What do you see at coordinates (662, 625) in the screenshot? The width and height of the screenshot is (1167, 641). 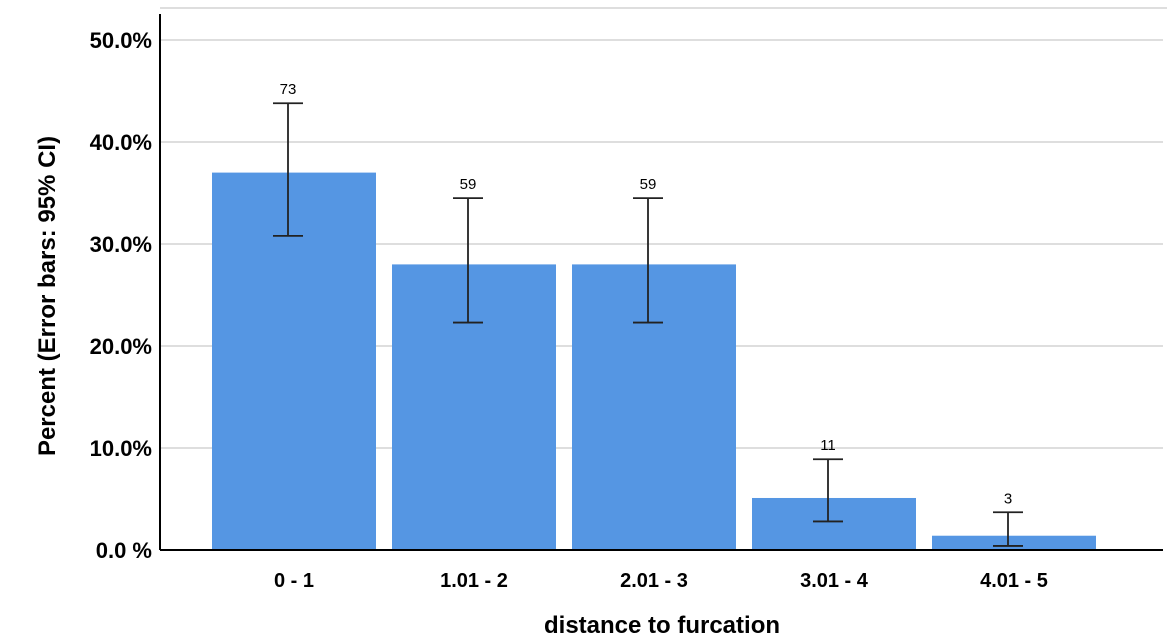 I see `x-axis-title: distance to furcation` at bounding box center [662, 625].